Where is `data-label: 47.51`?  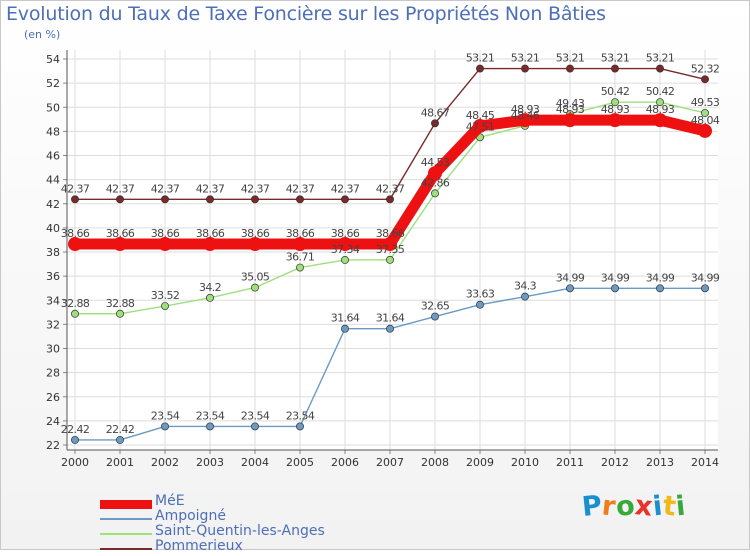 data-label: 47.51 is located at coordinates (480, 126).